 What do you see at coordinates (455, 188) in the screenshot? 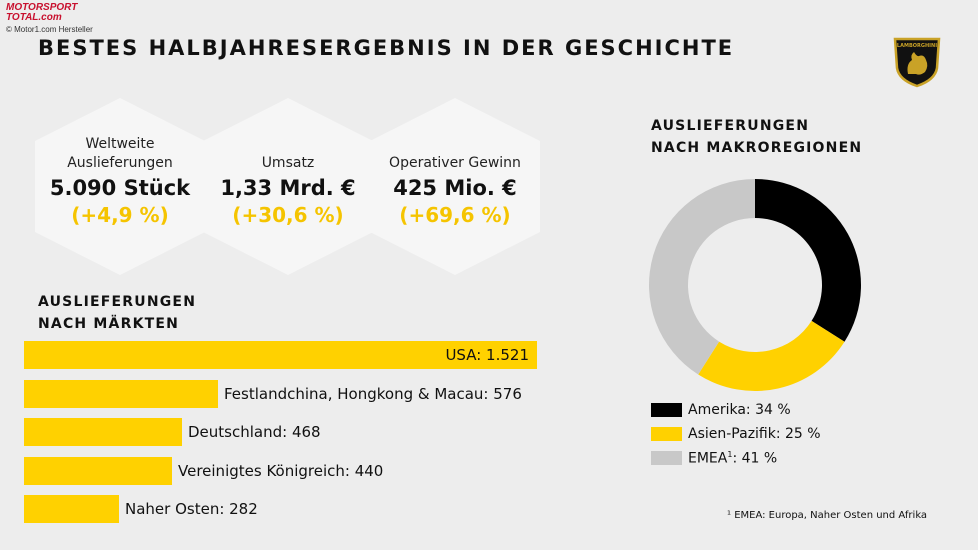
I see `kpi-value: 425 Mio. €` at bounding box center [455, 188].